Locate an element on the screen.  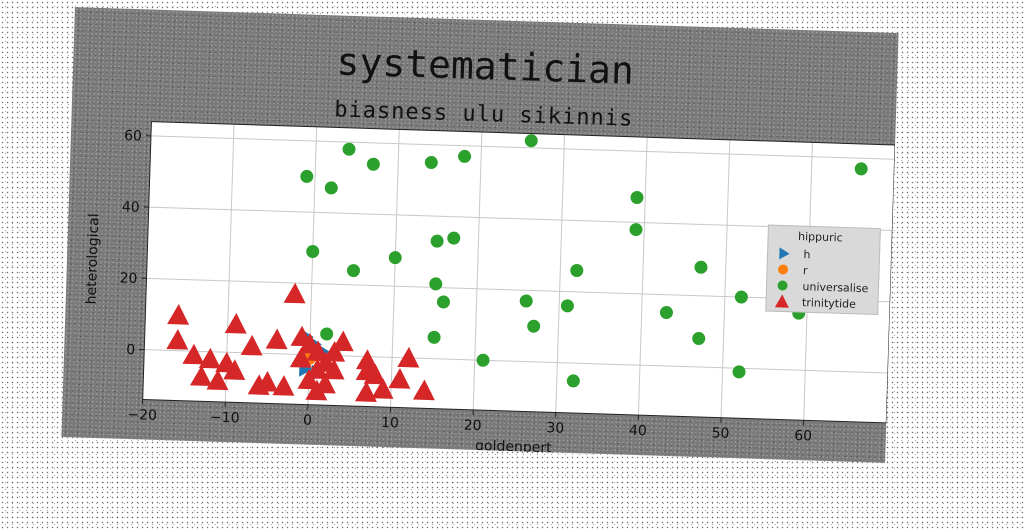
y-tick-label: 40 is located at coordinates (131, 207).